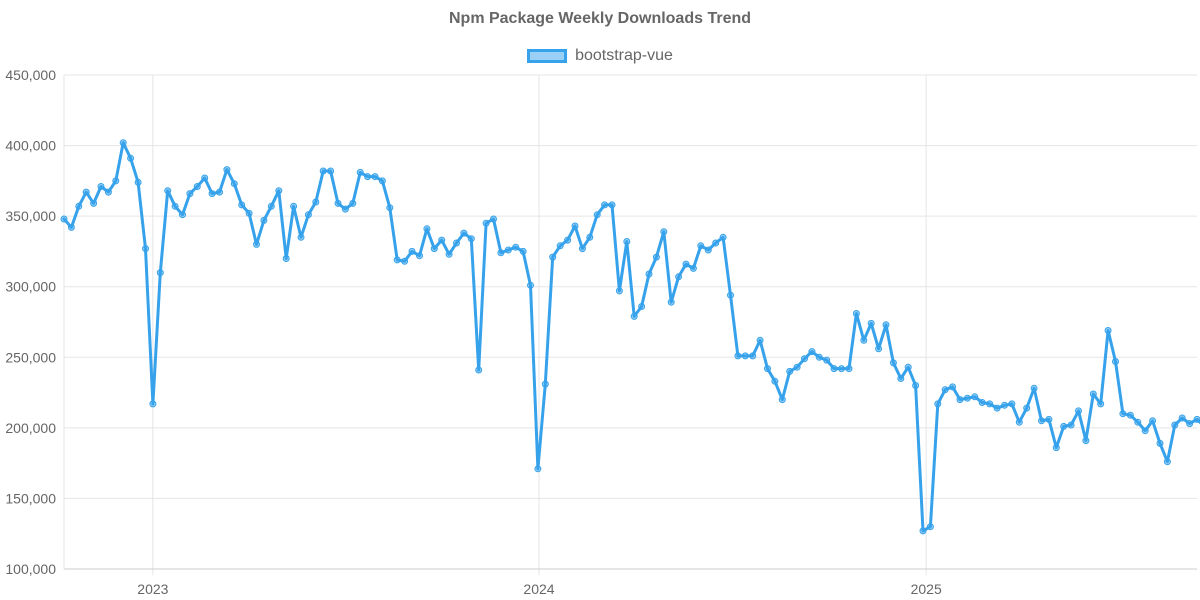 The height and width of the screenshot is (600, 1200). Describe the element at coordinates (30, 75) in the screenshot. I see `y-tick-label: 450,000` at that location.